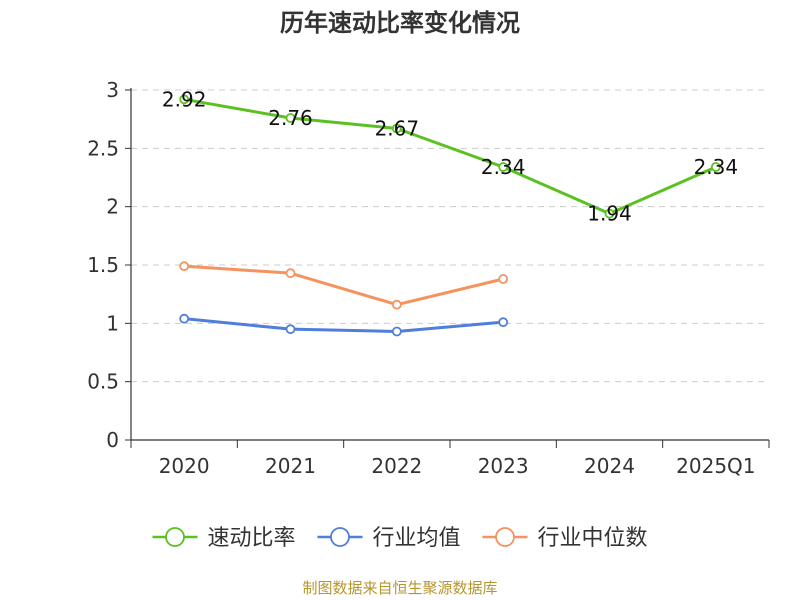 This screenshot has width=800, height=600. What do you see at coordinates (593, 538) in the screenshot?
I see `legend-label: 行业中位数` at bounding box center [593, 538].